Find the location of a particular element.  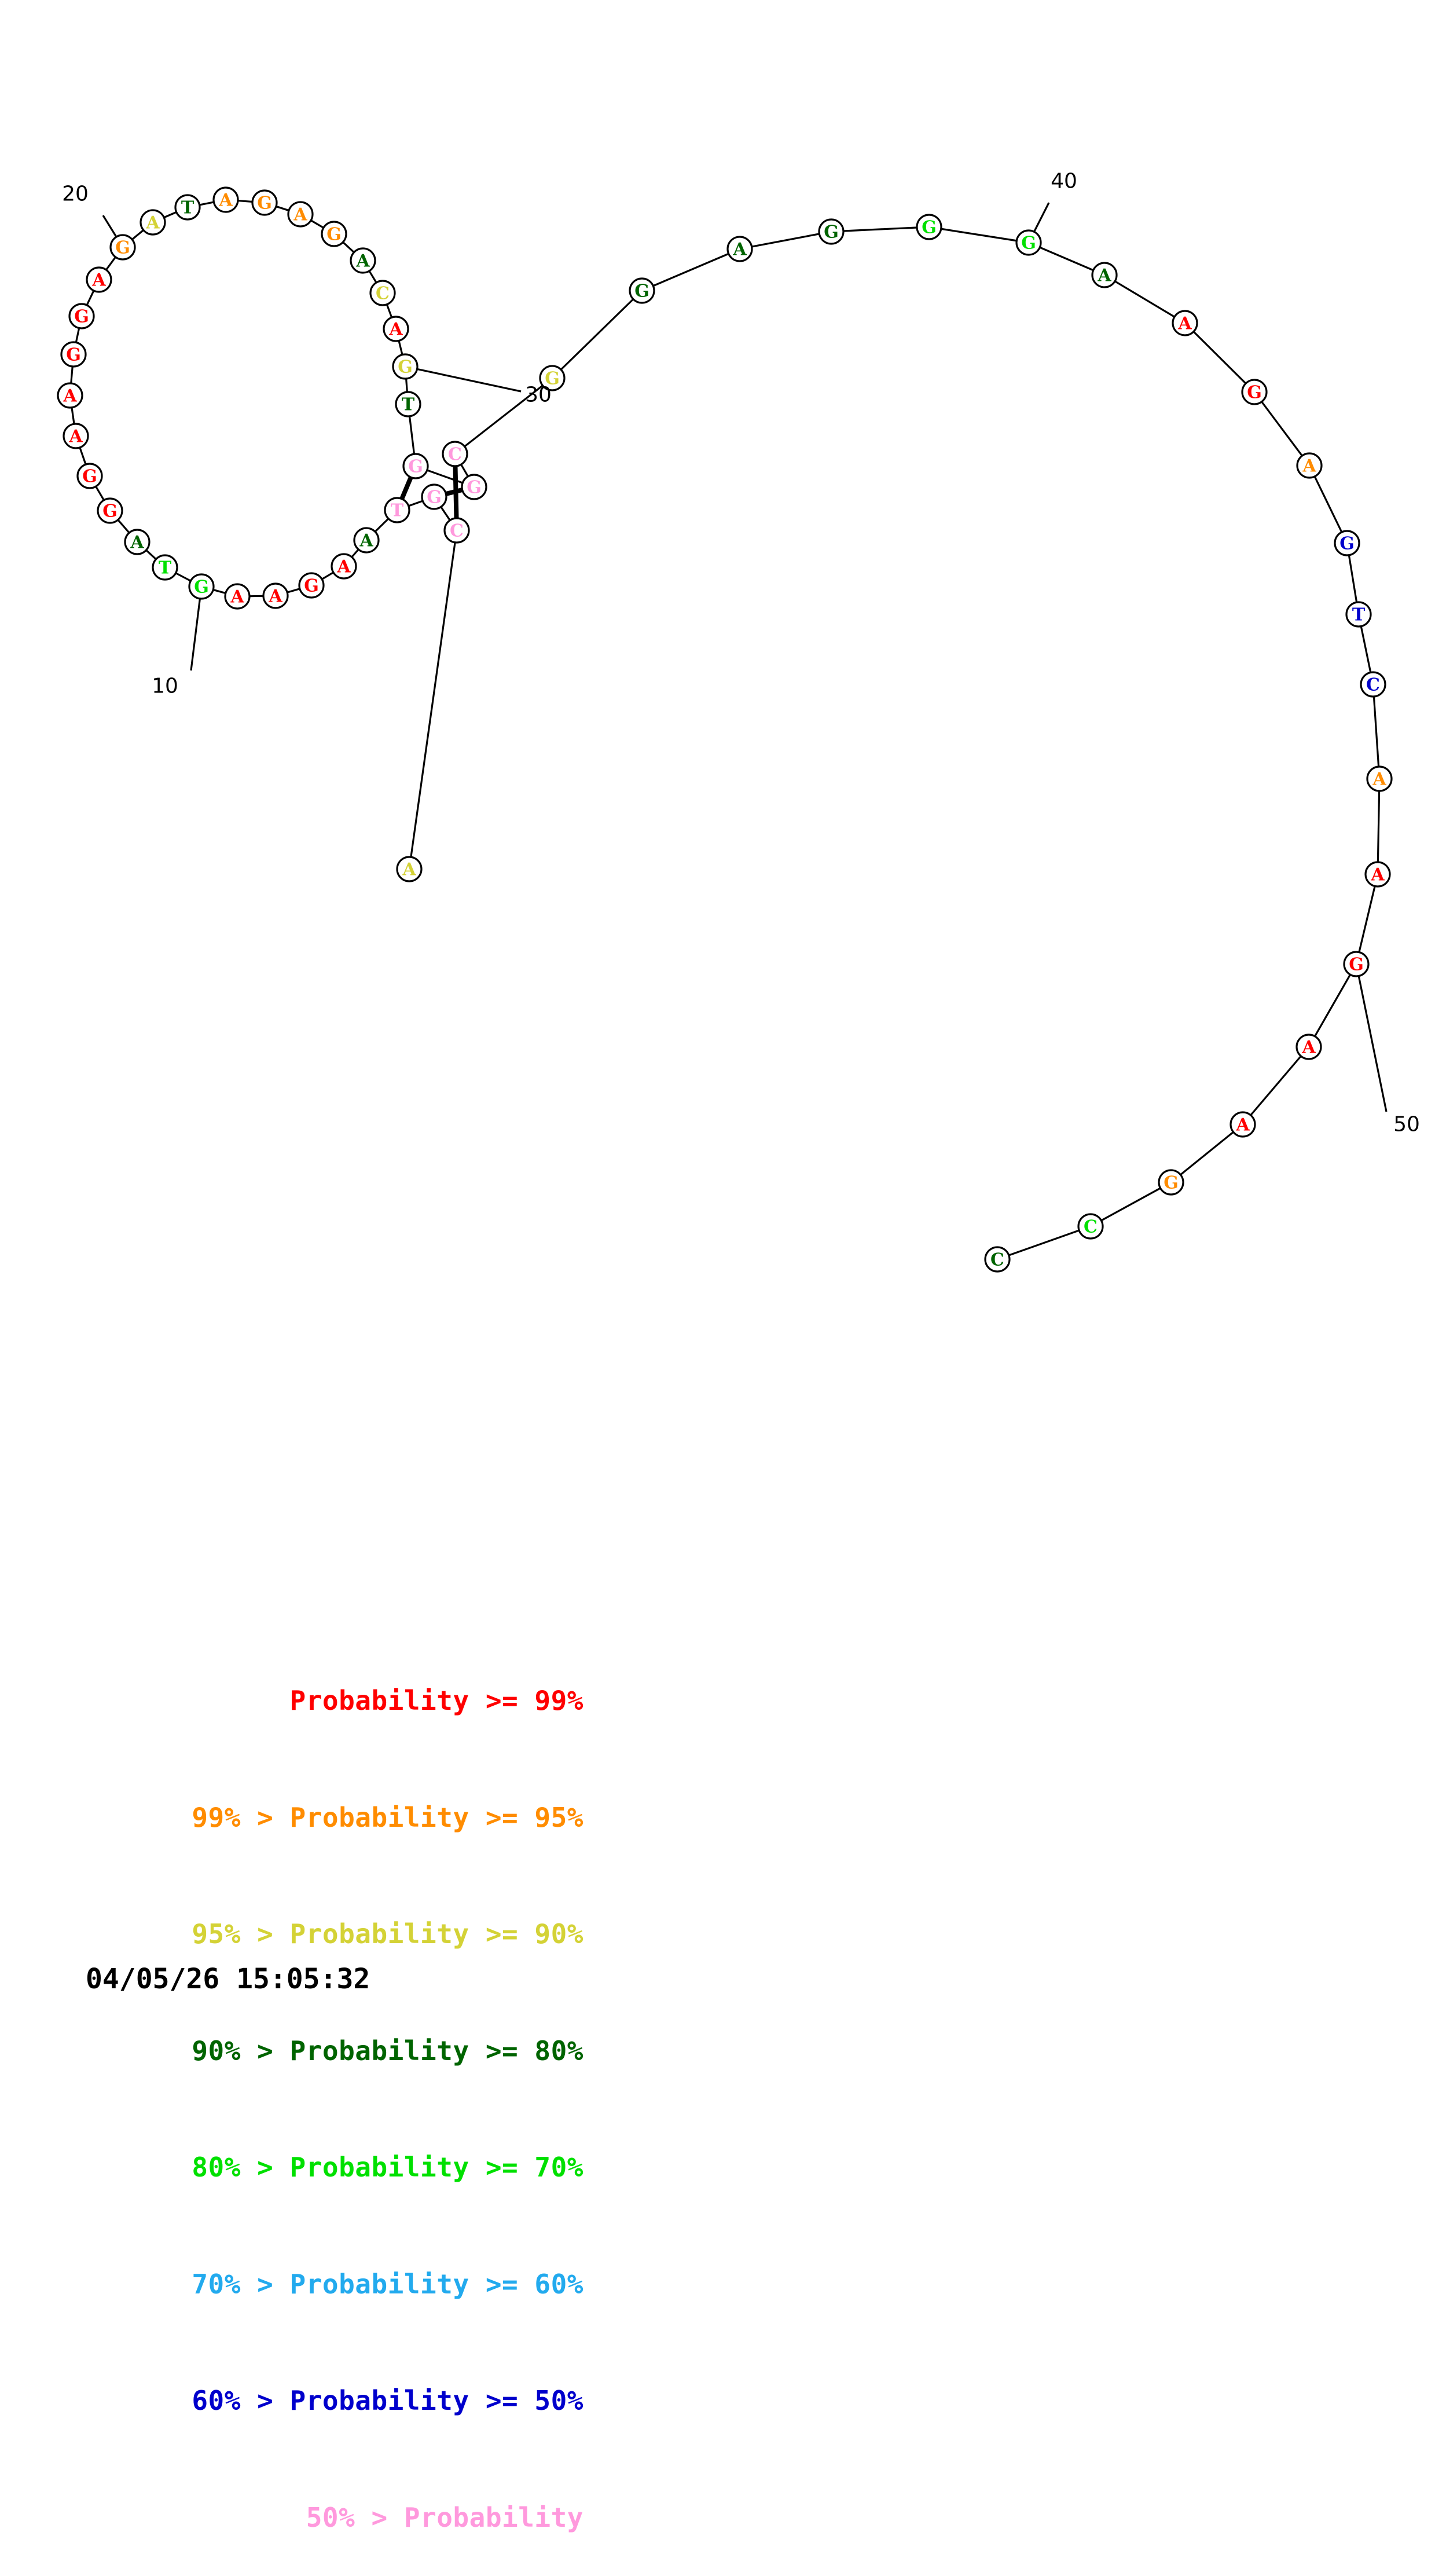

nucleotide-33: G is located at coordinates (474, 487).